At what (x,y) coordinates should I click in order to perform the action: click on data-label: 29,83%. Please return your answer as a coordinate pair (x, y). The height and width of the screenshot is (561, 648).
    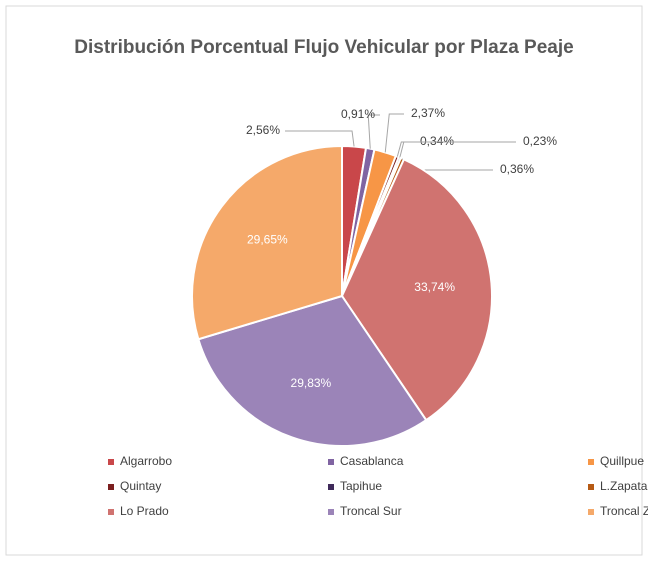
    Looking at the image, I should click on (311, 383).